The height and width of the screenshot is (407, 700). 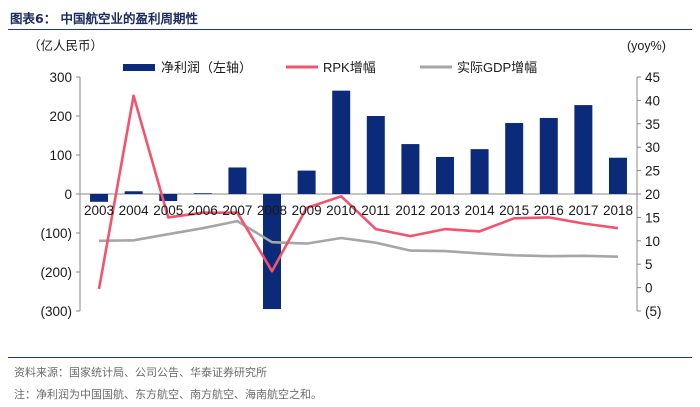 What do you see at coordinates (410, 210) in the screenshot?
I see `x-tick-label: 2012` at bounding box center [410, 210].